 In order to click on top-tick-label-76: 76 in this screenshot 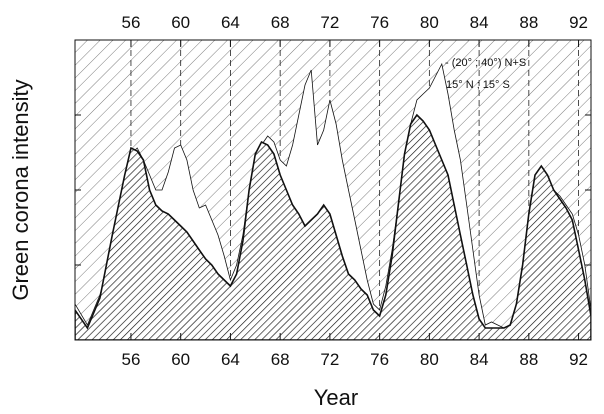, I will do `click(379, 22)`.